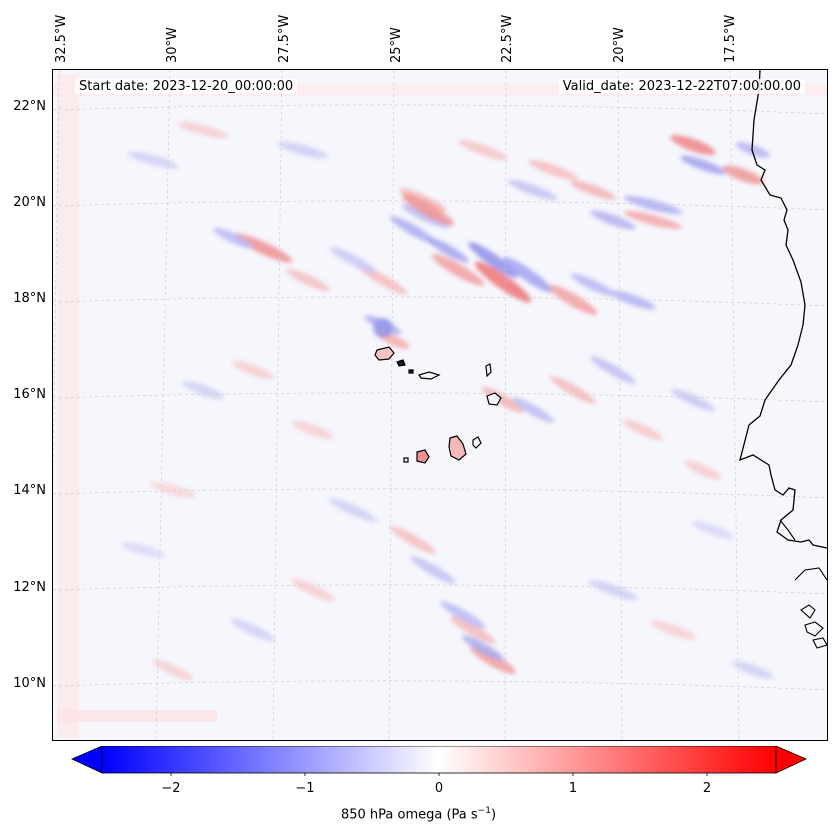  I want to click on island-santo-antao, so click(384, 353).